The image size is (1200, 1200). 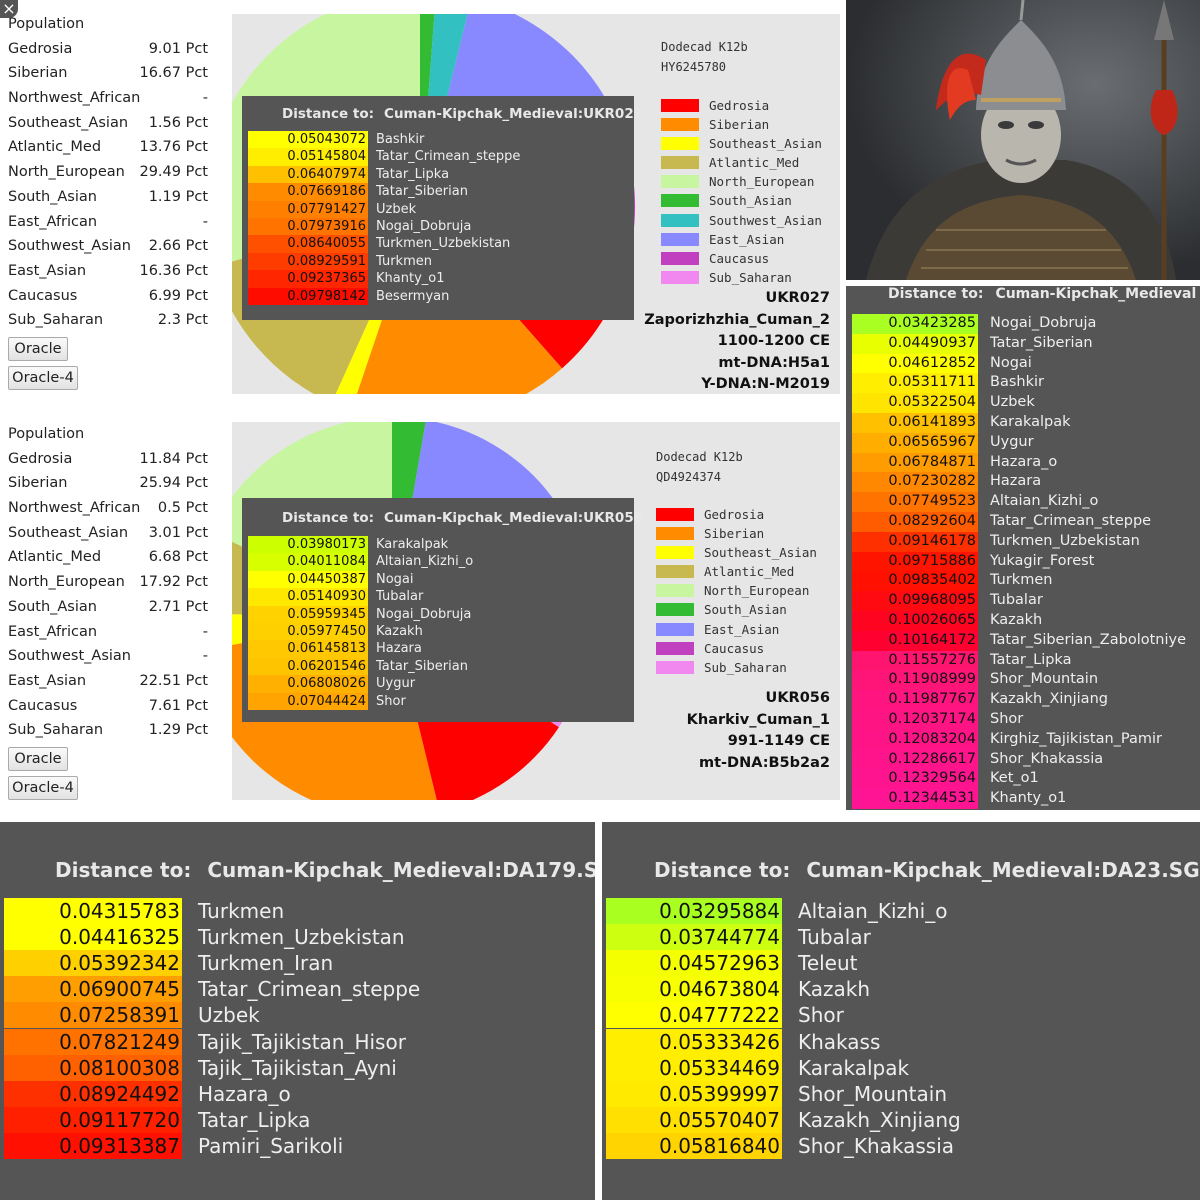 I want to click on population-value: 17.92 Pct, so click(x=173, y=582).